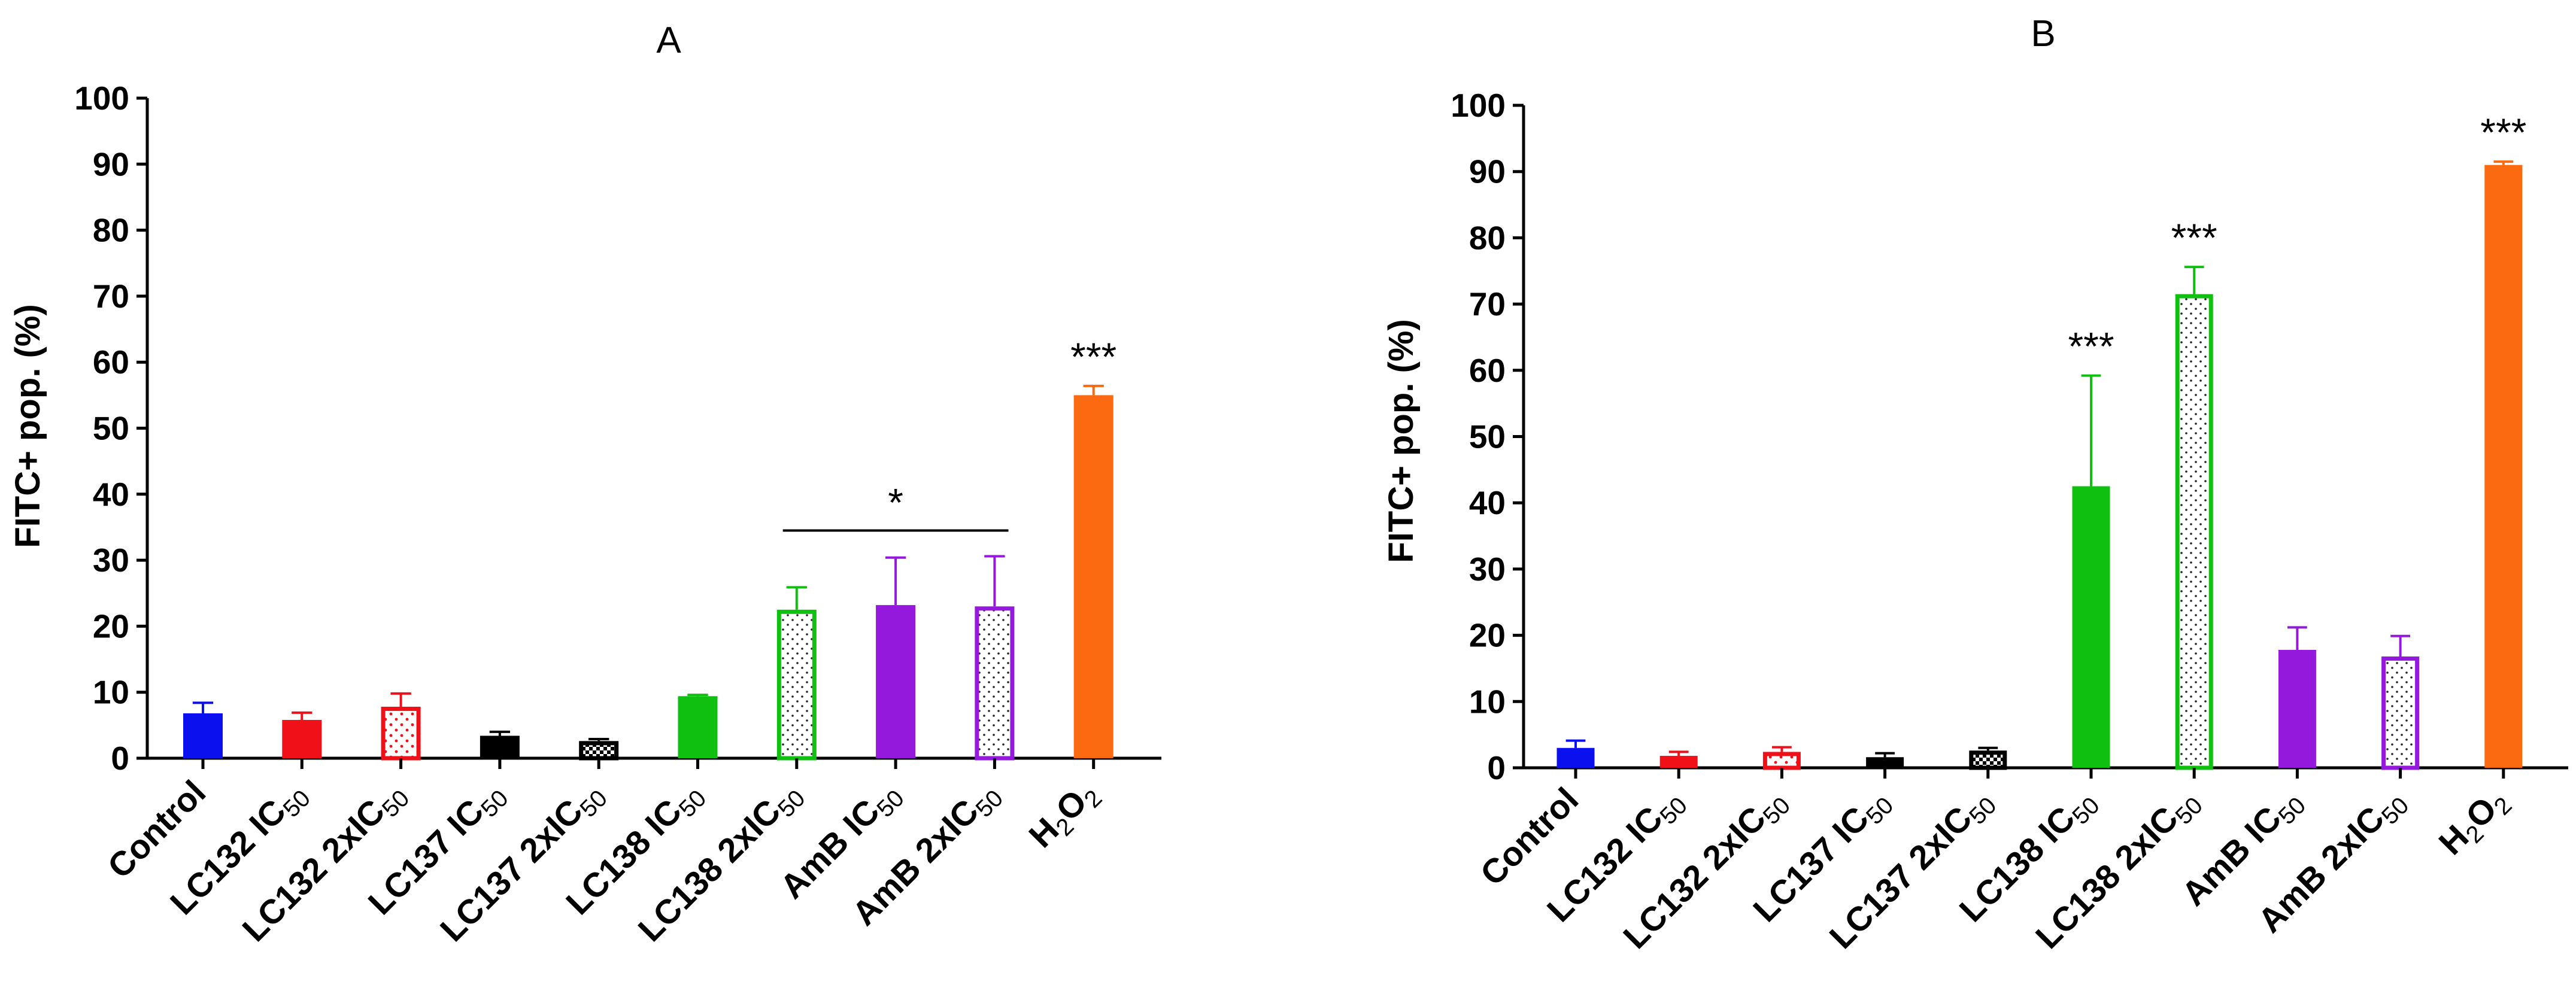  I want to click on bracket-label: *, so click(895, 502).